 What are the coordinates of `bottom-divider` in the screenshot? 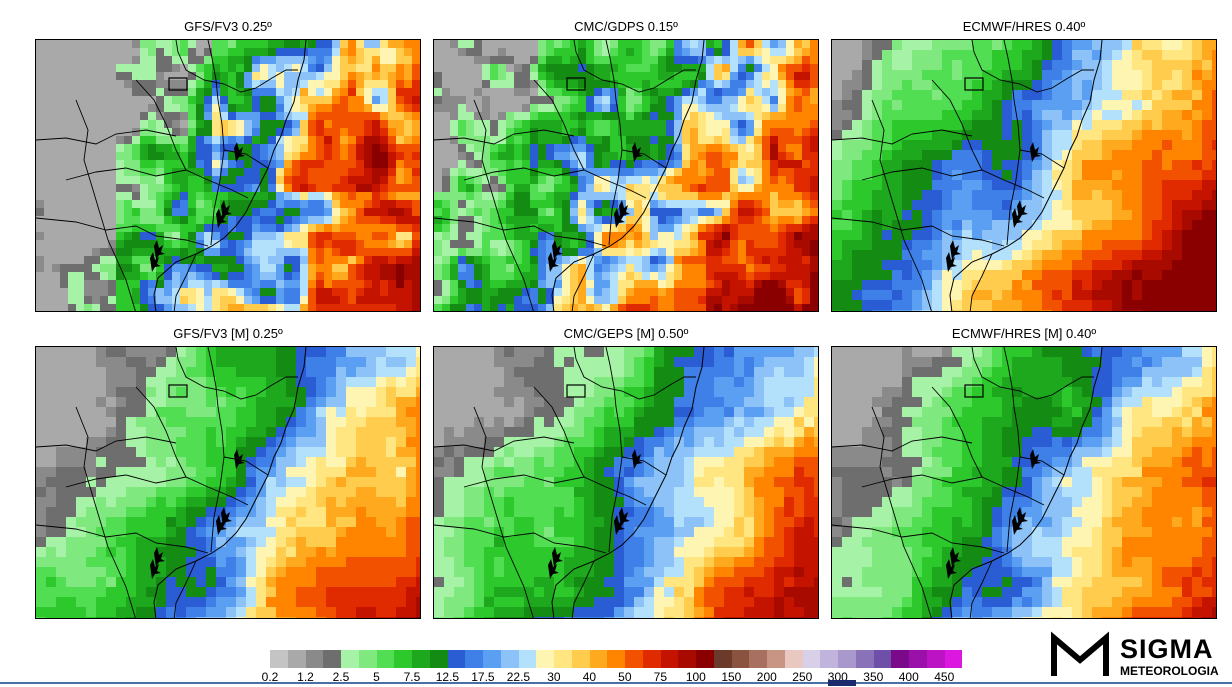 It's located at (616, 683).